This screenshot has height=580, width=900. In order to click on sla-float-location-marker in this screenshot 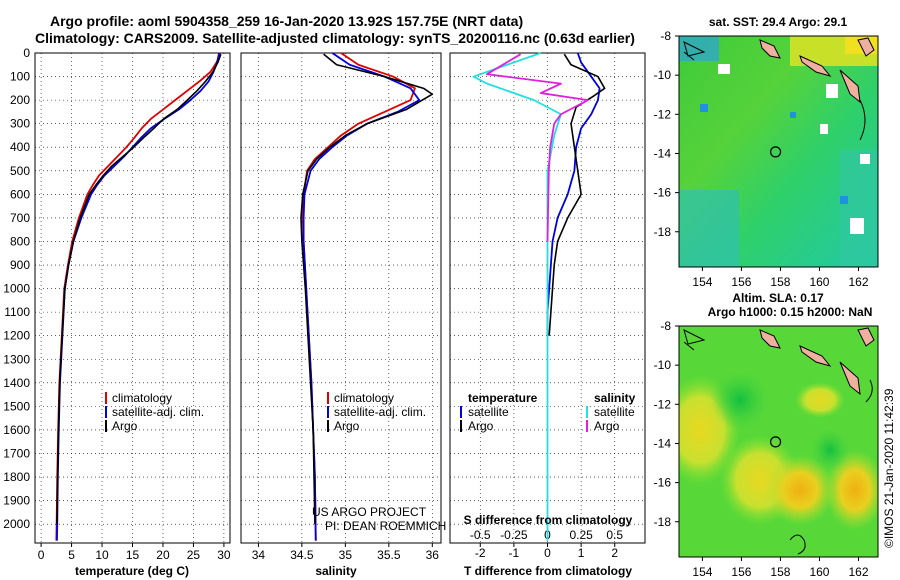, I will do `click(775, 442)`.